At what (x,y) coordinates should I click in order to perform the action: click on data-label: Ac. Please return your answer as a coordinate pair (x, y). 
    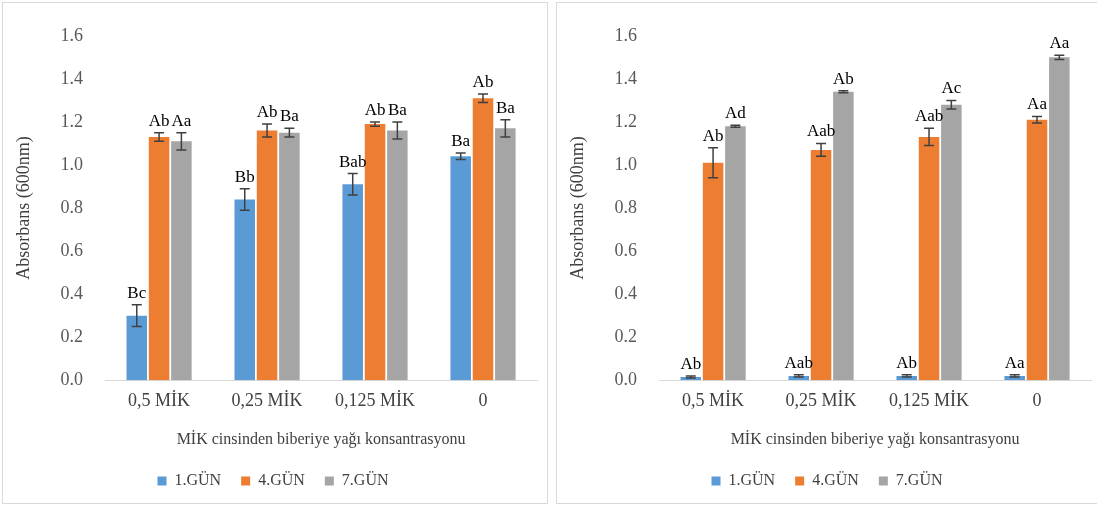
    Looking at the image, I should click on (951, 88).